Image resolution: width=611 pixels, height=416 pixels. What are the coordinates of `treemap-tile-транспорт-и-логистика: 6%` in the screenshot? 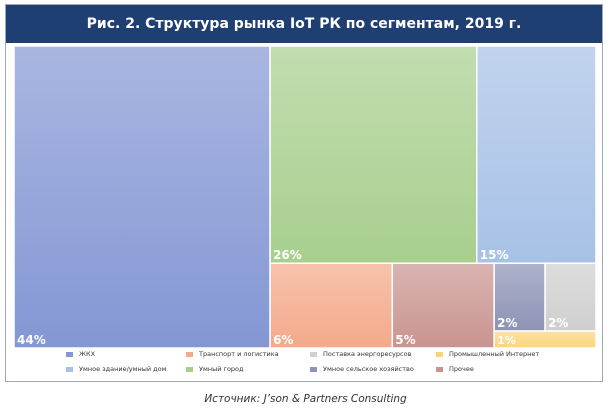 It's located at (331, 305).